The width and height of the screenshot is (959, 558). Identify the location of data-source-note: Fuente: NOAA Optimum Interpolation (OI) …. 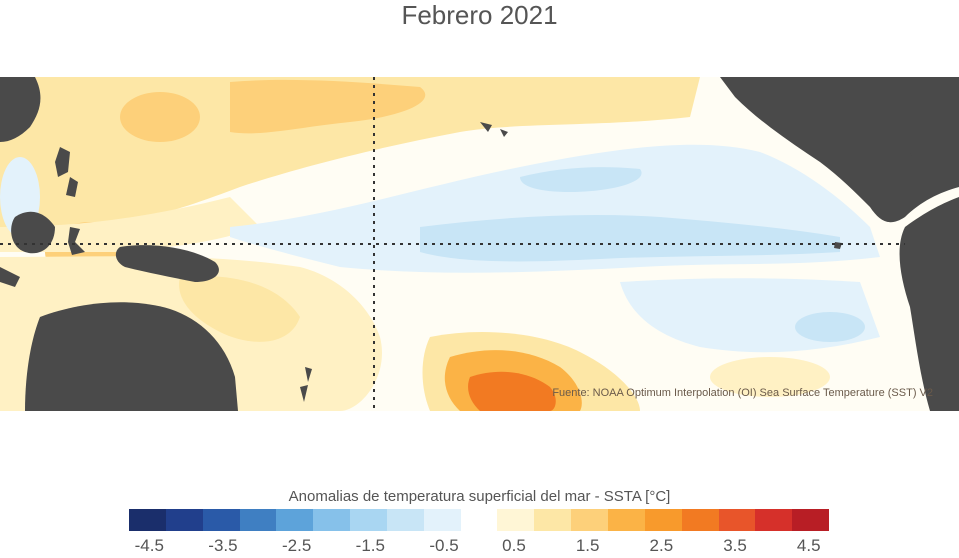
(742, 393).